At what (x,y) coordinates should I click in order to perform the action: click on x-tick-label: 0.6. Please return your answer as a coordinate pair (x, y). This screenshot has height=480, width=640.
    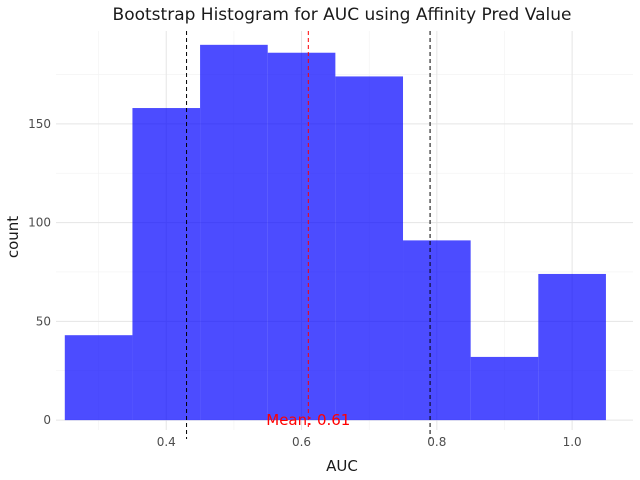
    Looking at the image, I should click on (301, 442).